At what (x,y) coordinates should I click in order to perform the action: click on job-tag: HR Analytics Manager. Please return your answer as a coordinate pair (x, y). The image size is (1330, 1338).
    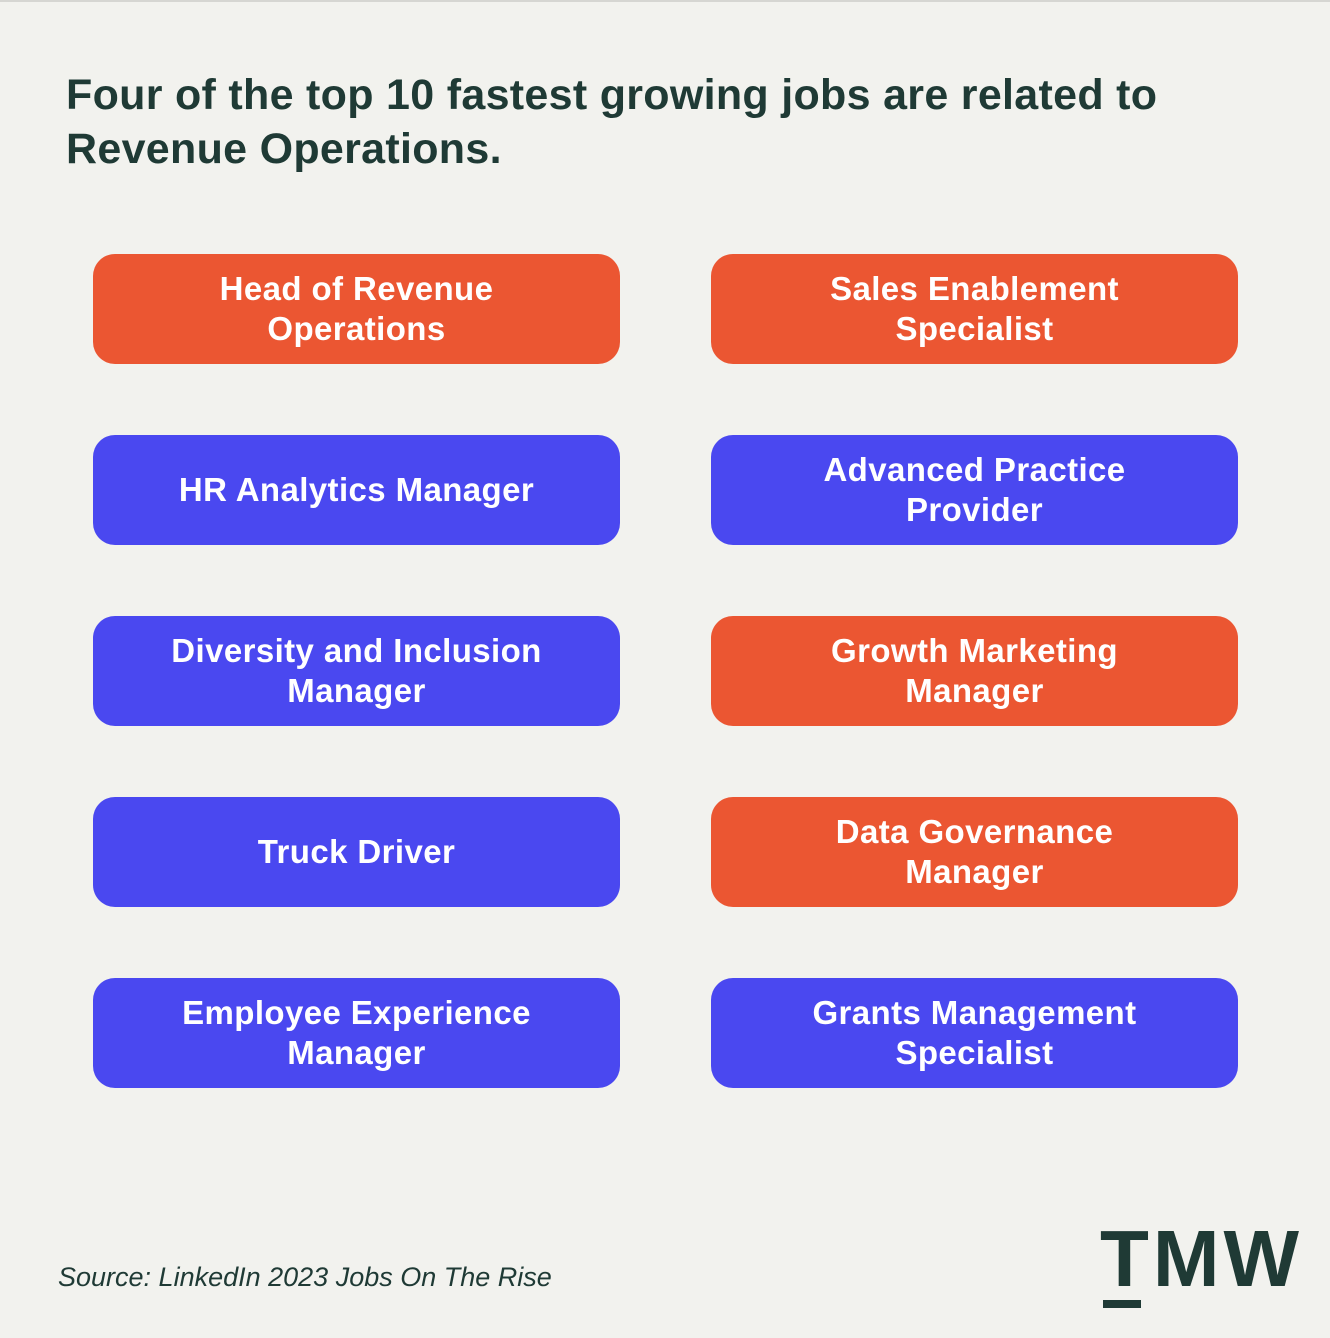
    Looking at the image, I should click on (356, 490).